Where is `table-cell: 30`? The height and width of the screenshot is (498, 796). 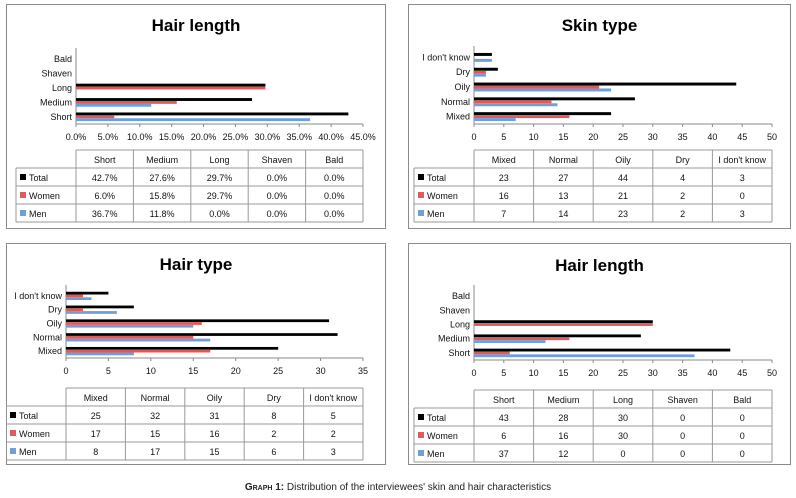
table-cell: 30 is located at coordinates (623, 436).